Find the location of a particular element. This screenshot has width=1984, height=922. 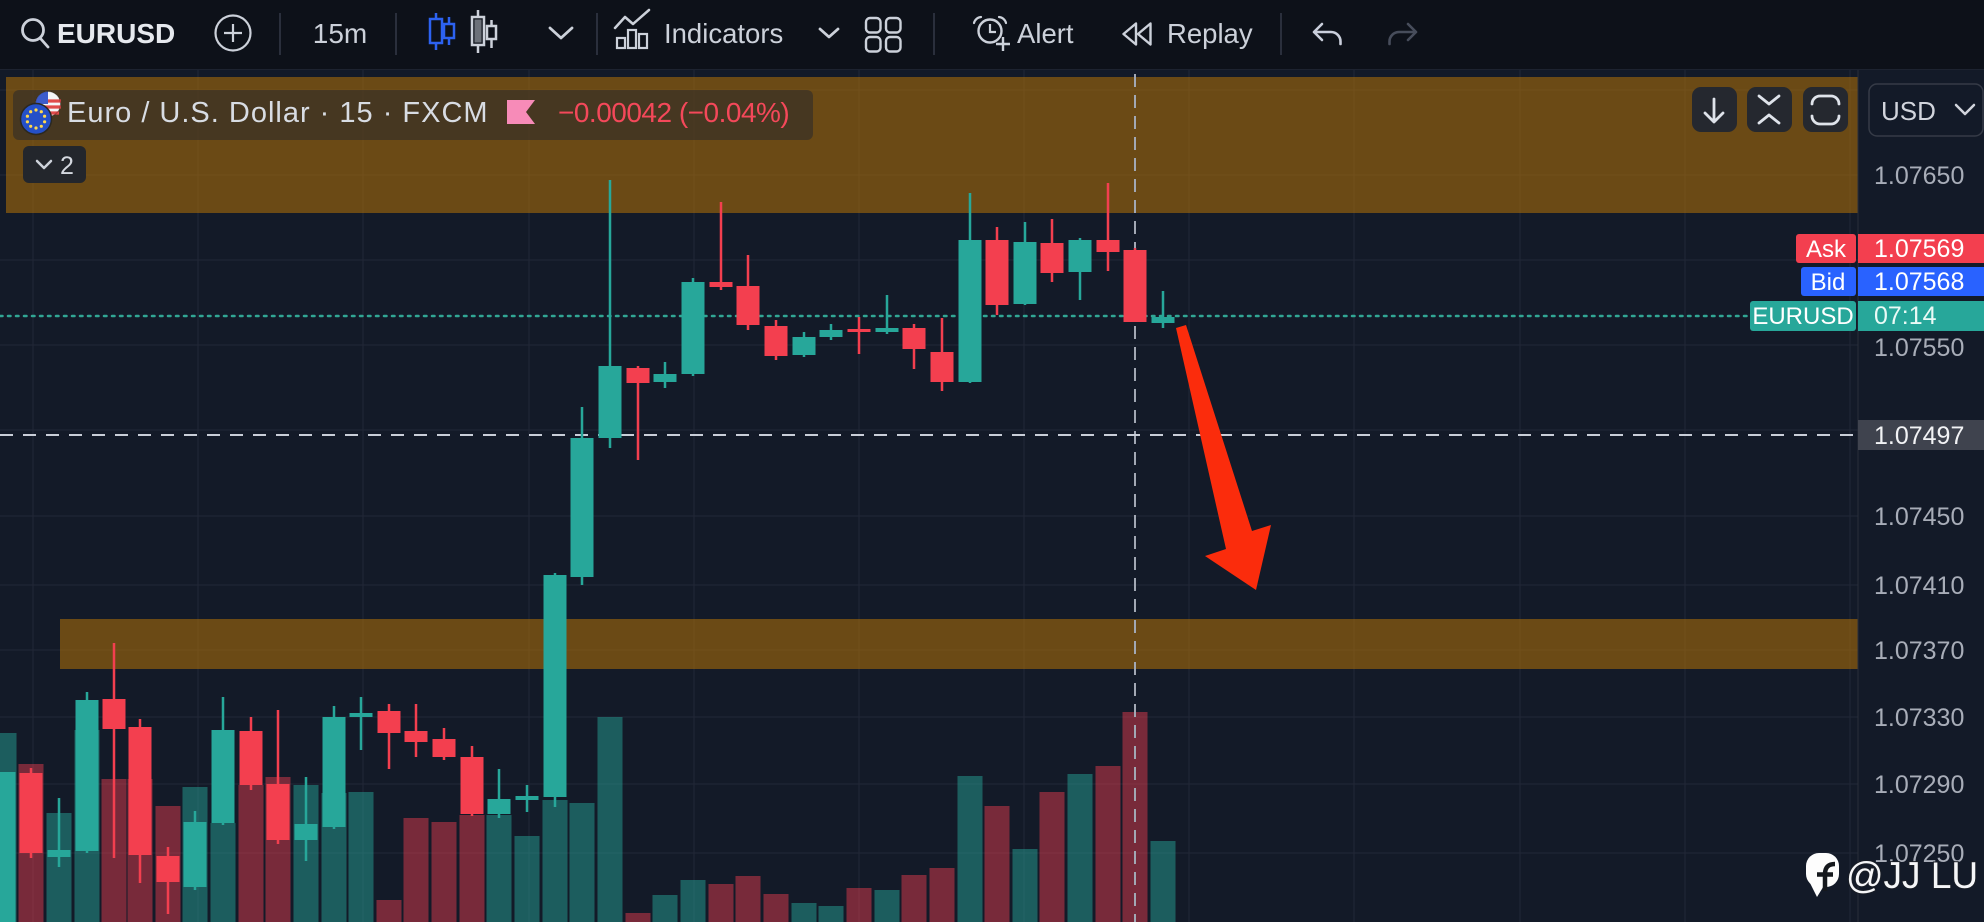

svg-text: Ask is located at coordinates (1826, 249).